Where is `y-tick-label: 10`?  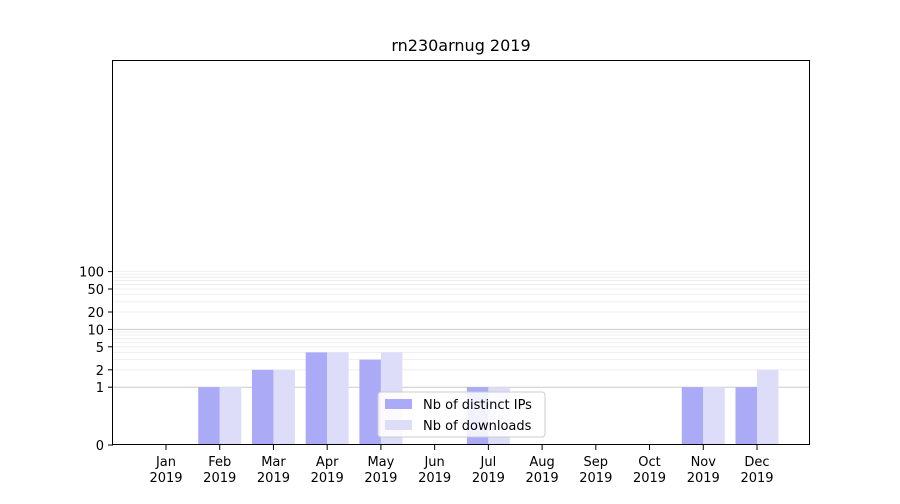 y-tick-label: 10 is located at coordinates (95, 330).